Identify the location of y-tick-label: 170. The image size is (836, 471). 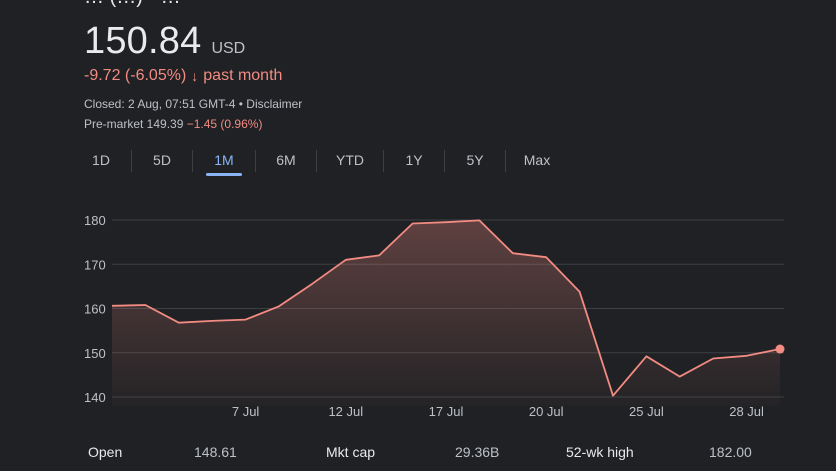
(95, 264).